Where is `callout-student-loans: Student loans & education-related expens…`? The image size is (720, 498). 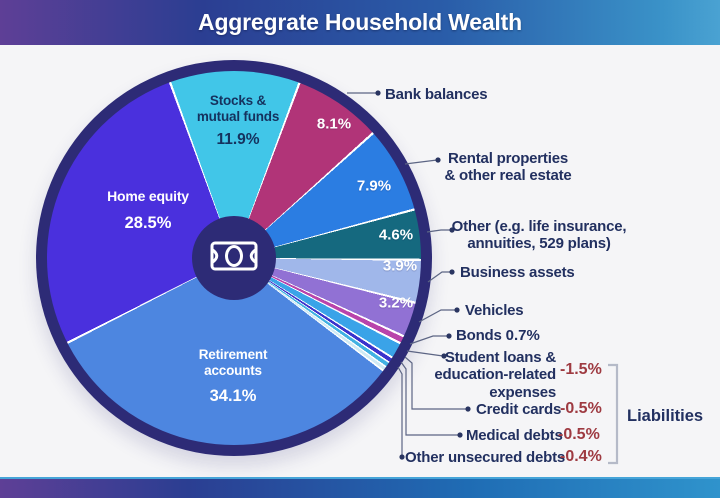
callout-student-loans: Student loans & education-related expens… is located at coordinates (495, 375).